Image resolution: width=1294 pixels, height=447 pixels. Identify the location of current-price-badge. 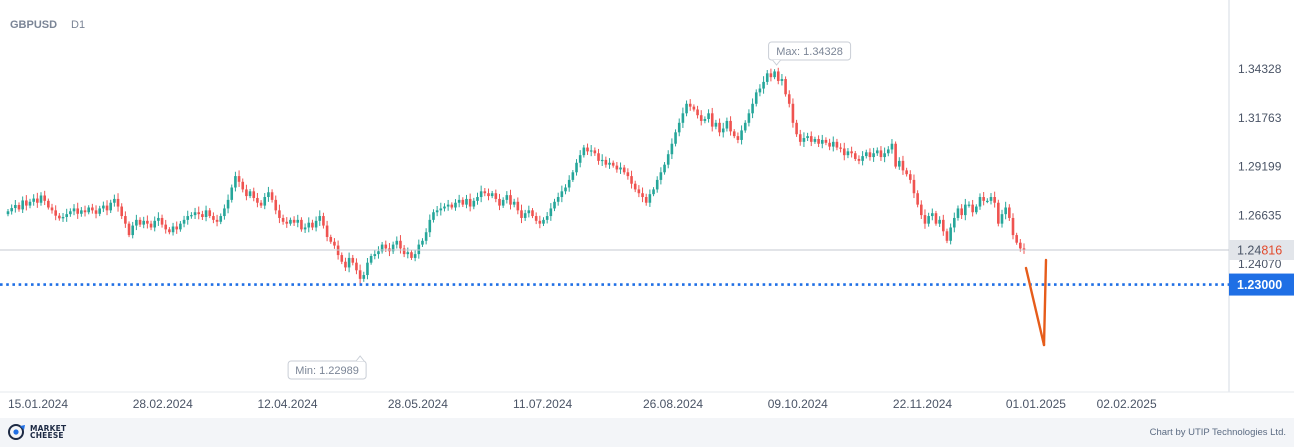
(1261, 250).